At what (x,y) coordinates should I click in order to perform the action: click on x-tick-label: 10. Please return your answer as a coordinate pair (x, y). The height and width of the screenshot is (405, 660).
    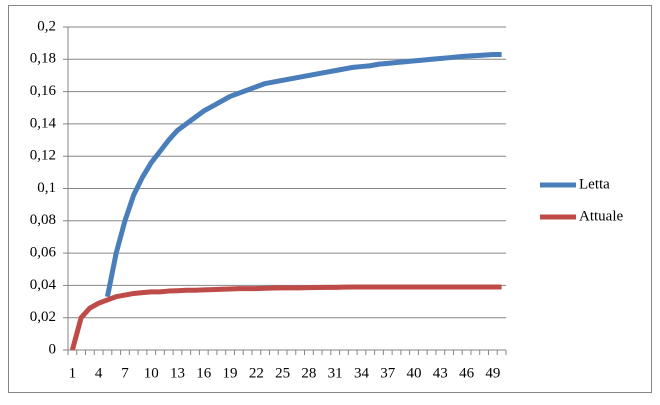
    Looking at the image, I should click on (151, 373).